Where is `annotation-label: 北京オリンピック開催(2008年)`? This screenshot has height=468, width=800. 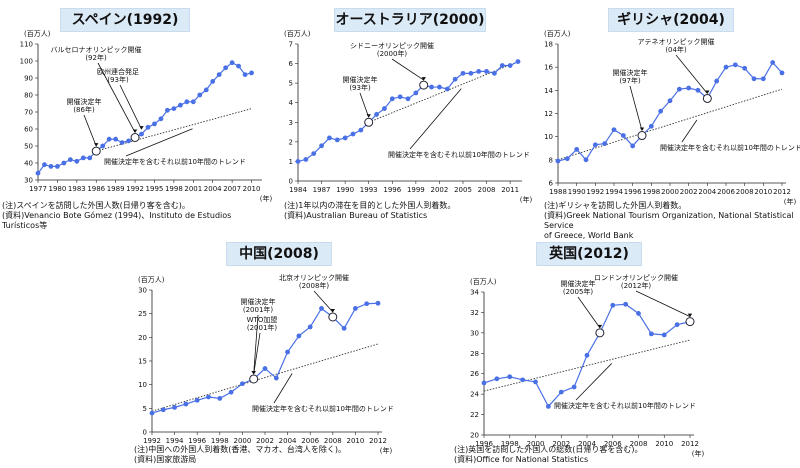 annotation-label: 北京オリンピック開催(2008年) is located at coordinates (314, 281).